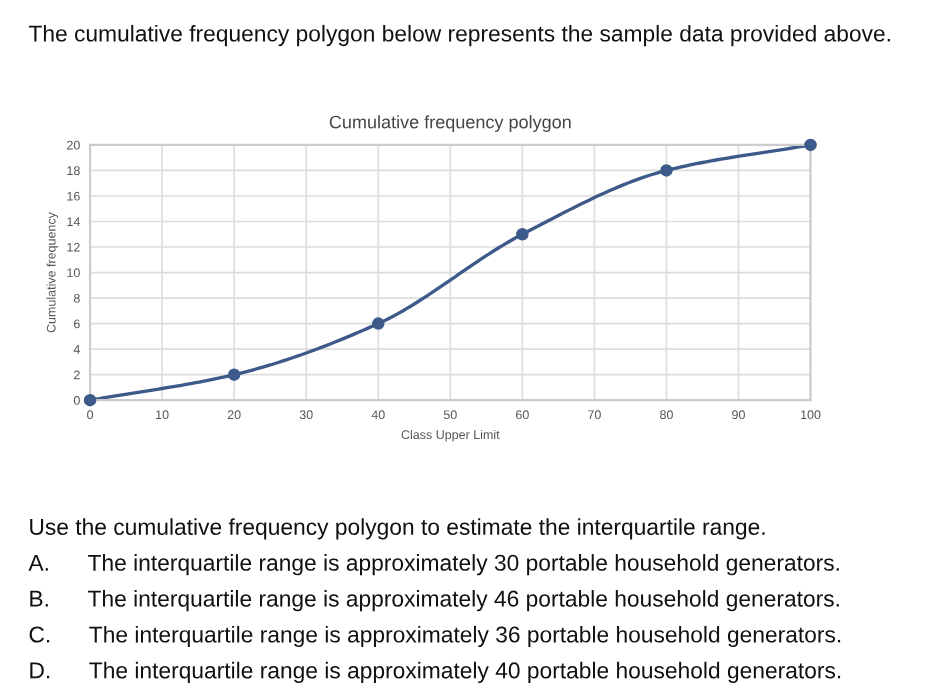 The height and width of the screenshot is (690, 948). What do you see at coordinates (434, 601) in the screenshot?
I see `text: B. The interquartile range is approximately 46 portable household generators.` at bounding box center [434, 601].